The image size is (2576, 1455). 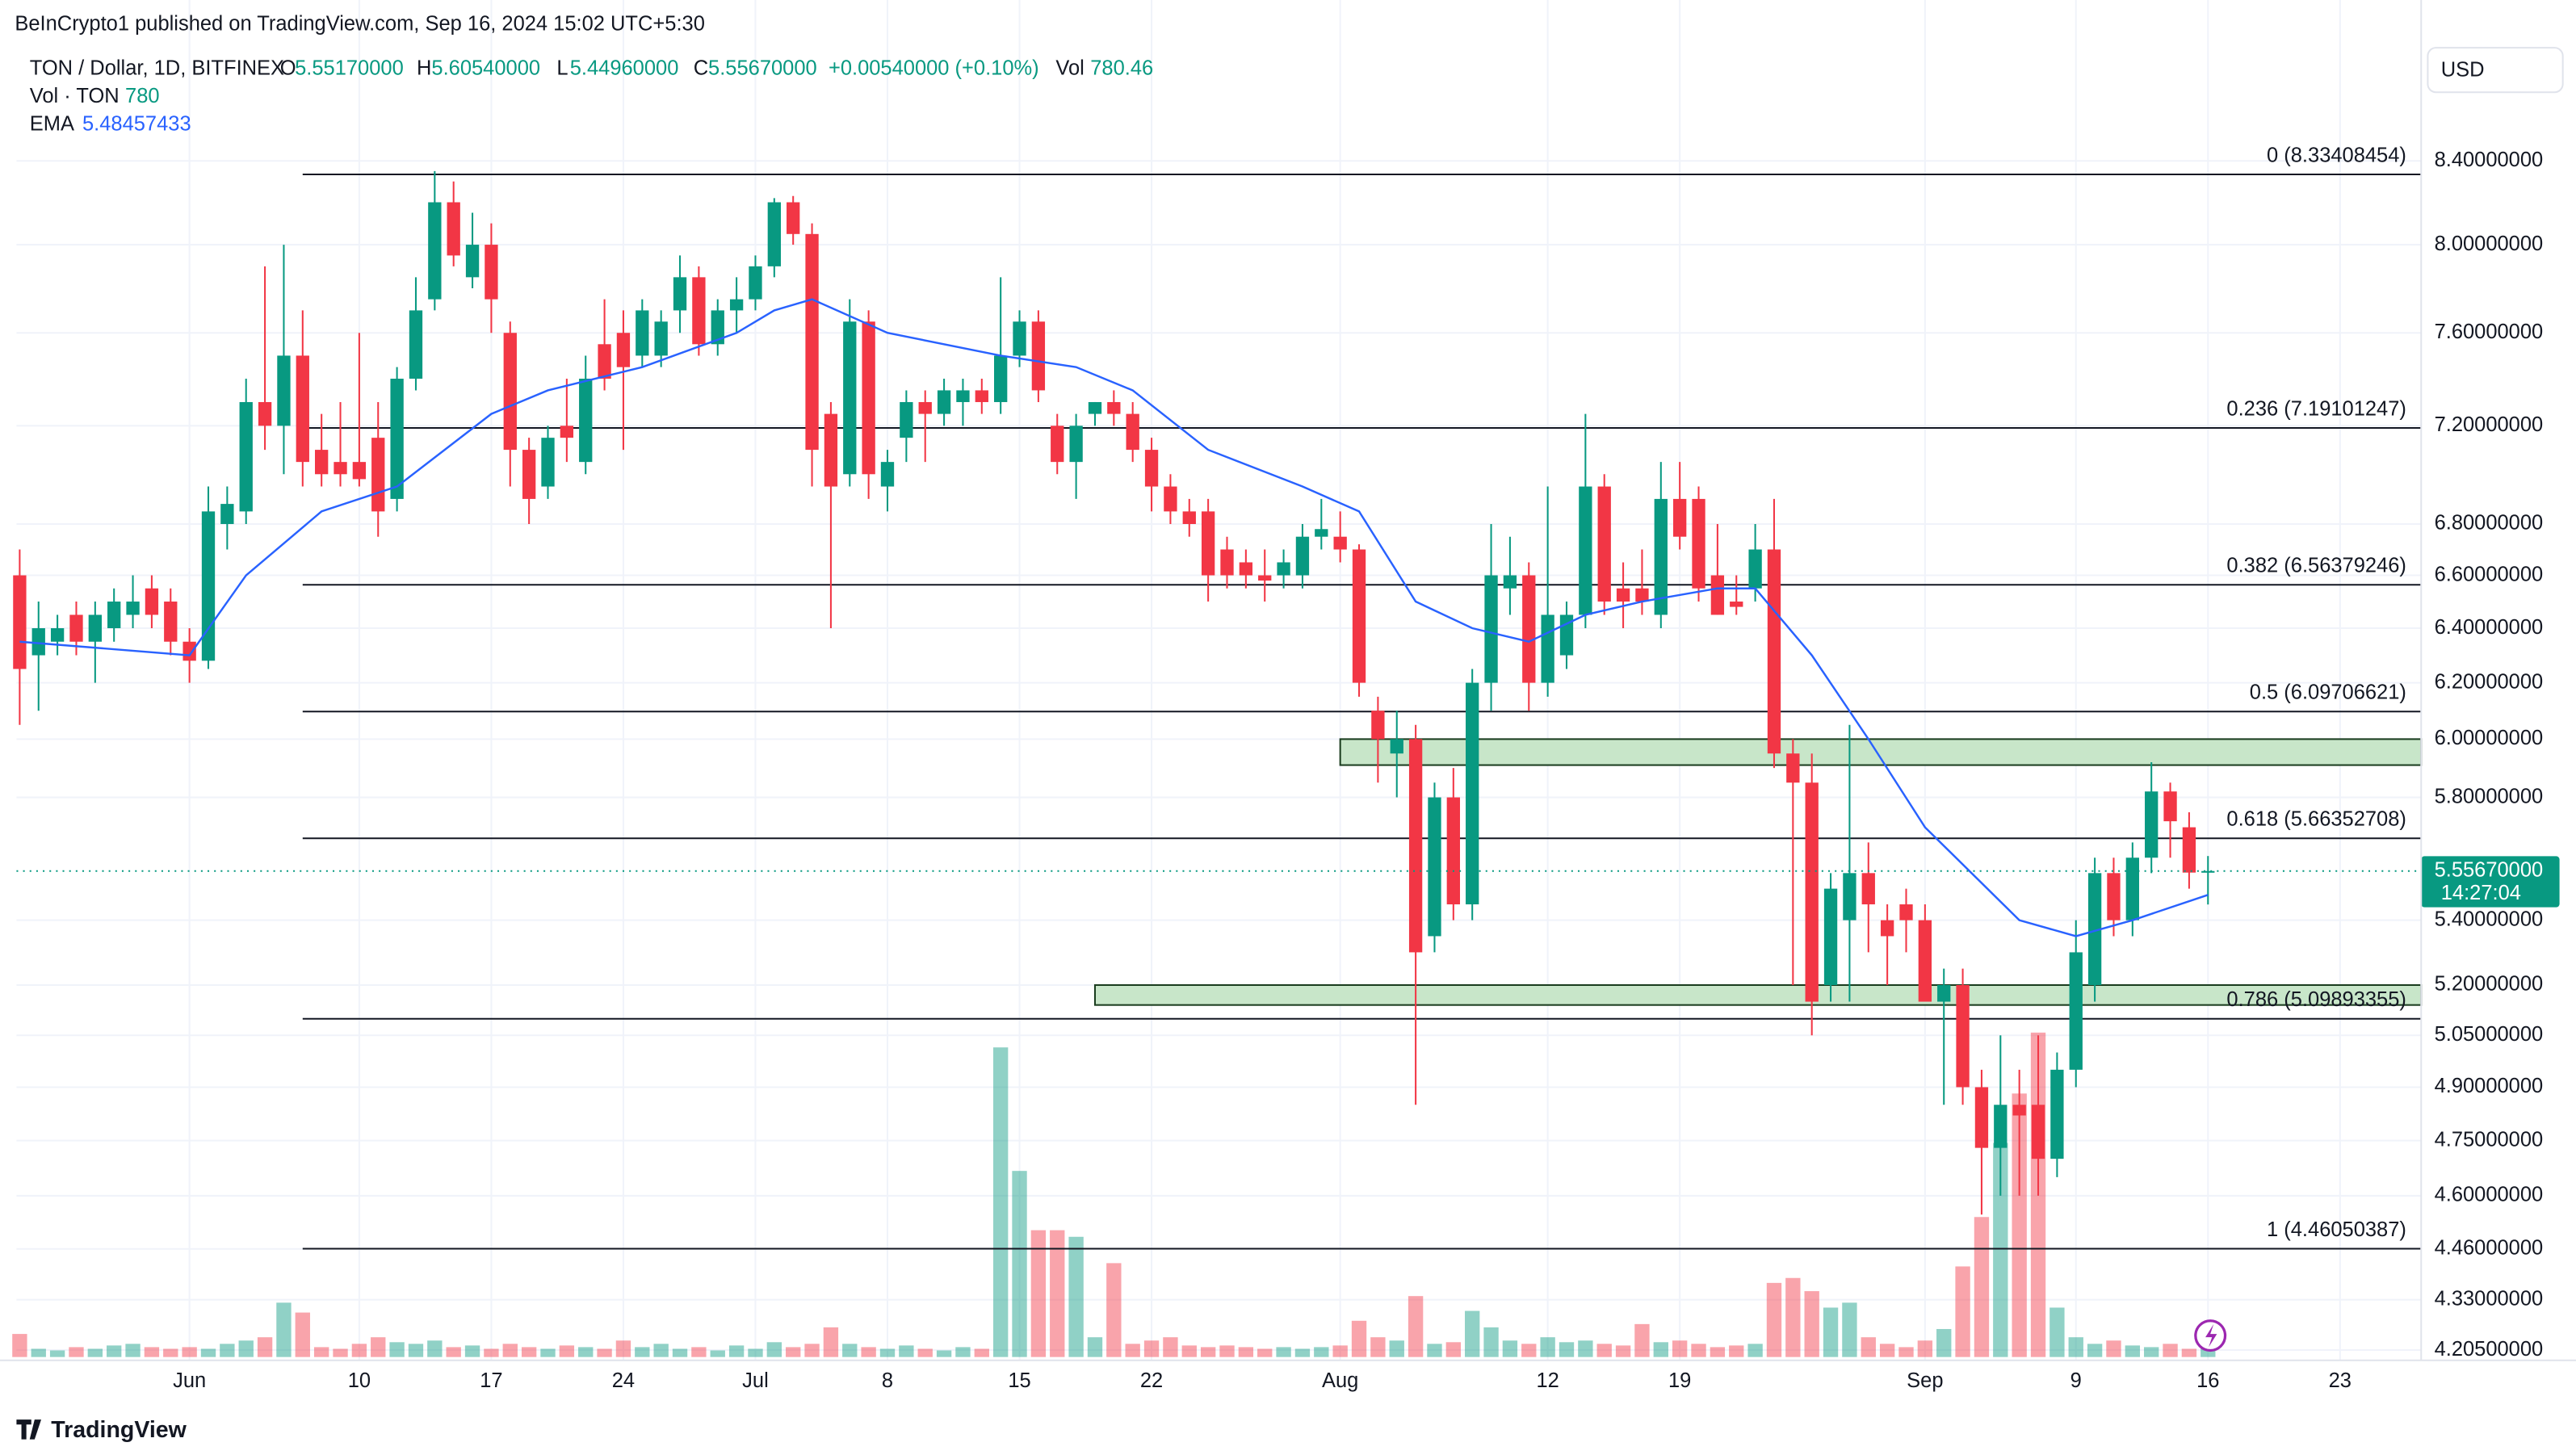 I want to click on legend-vol: Vol, so click(x=1069, y=68).